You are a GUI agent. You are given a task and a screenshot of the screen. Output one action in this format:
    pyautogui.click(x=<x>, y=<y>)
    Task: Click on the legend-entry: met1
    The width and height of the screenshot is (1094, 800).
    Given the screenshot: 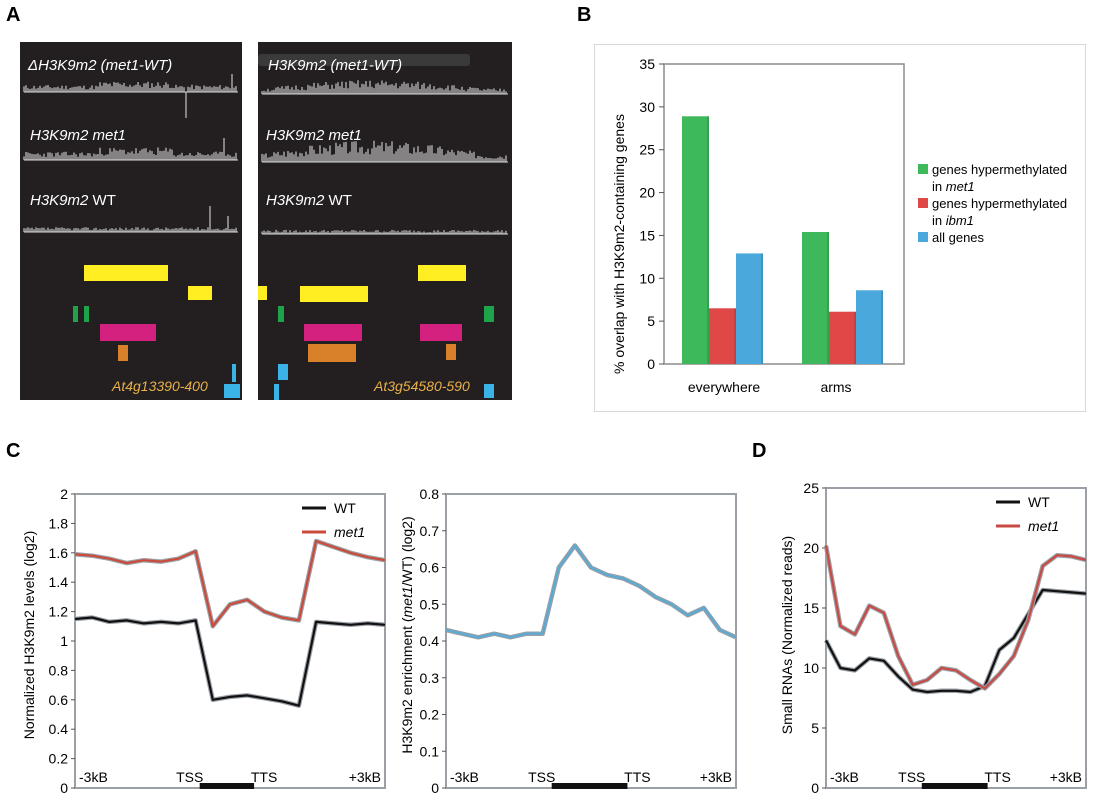 What is the action you would take?
    pyautogui.click(x=1043, y=526)
    